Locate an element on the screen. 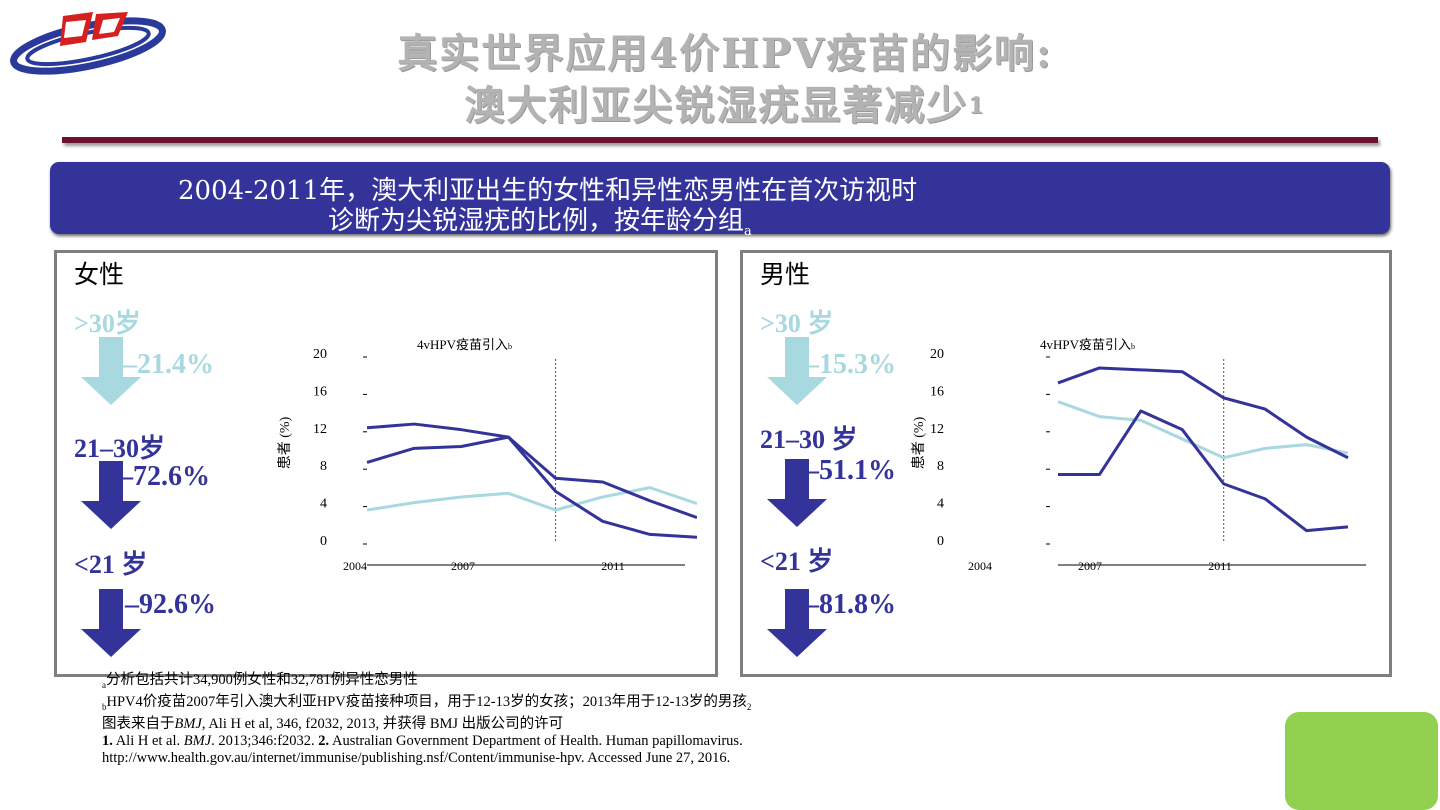 The image size is (1440, 810). title-line-2: 澳大利亚尖锐湿疣显著减少1 is located at coordinates (725, 106).